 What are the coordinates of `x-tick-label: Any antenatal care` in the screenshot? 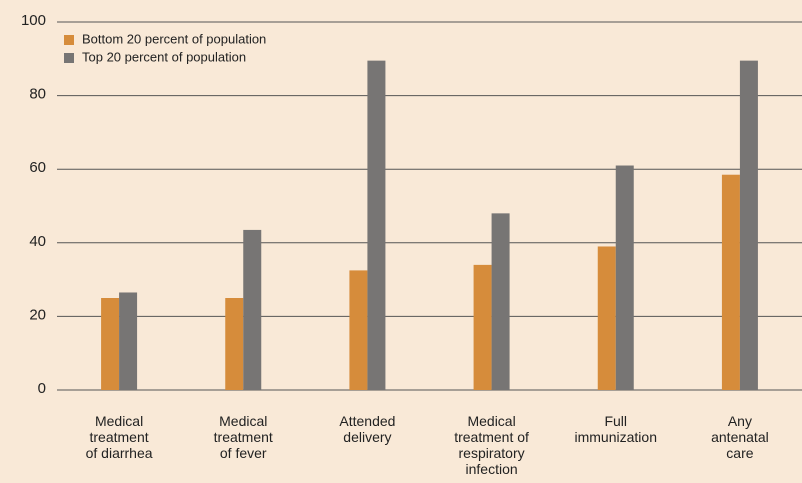 It's located at (740, 437).